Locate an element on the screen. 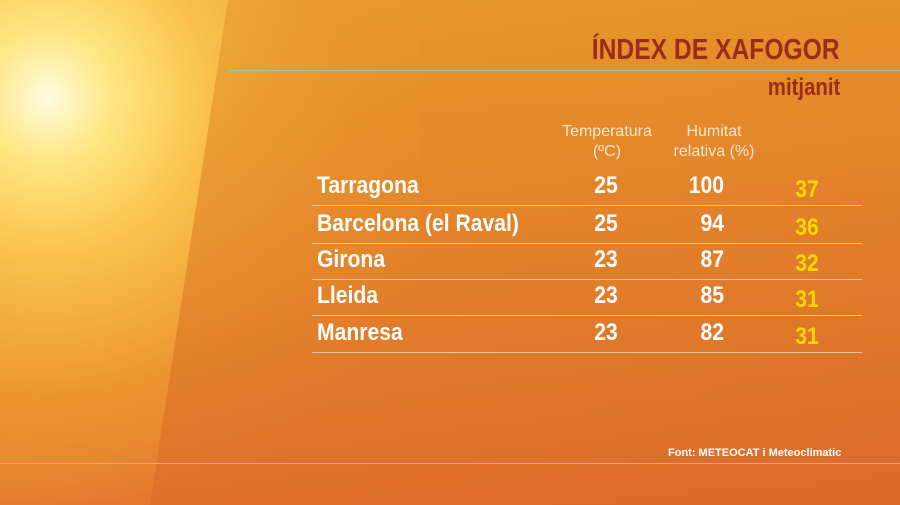 The image size is (900, 505). source: Font: METEOCAT i Meteoclimatic is located at coordinates (755, 453).